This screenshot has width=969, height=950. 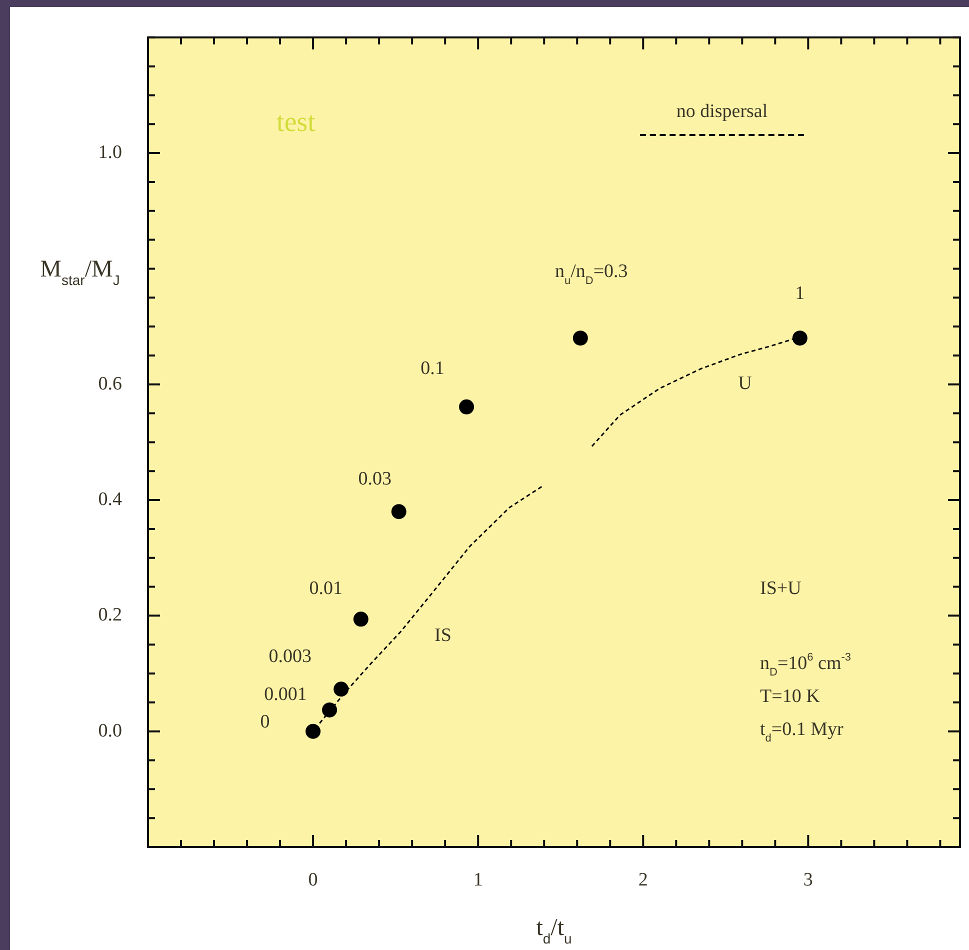 What do you see at coordinates (745, 383) in the screenshot?
I see `annotation: U` at bounding box center [745, 383].